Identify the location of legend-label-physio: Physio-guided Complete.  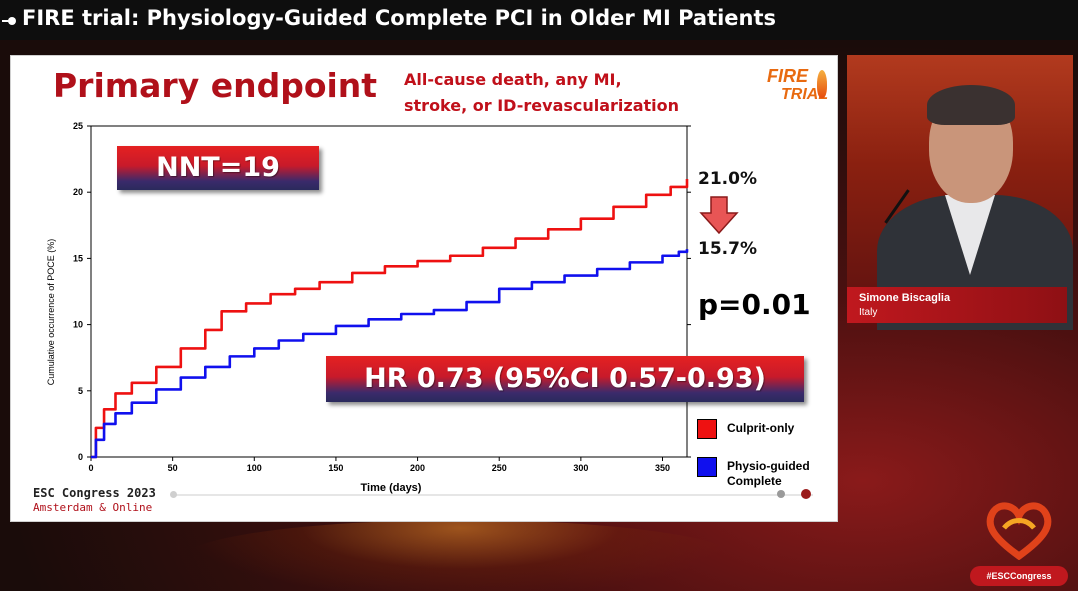
(768, 474).